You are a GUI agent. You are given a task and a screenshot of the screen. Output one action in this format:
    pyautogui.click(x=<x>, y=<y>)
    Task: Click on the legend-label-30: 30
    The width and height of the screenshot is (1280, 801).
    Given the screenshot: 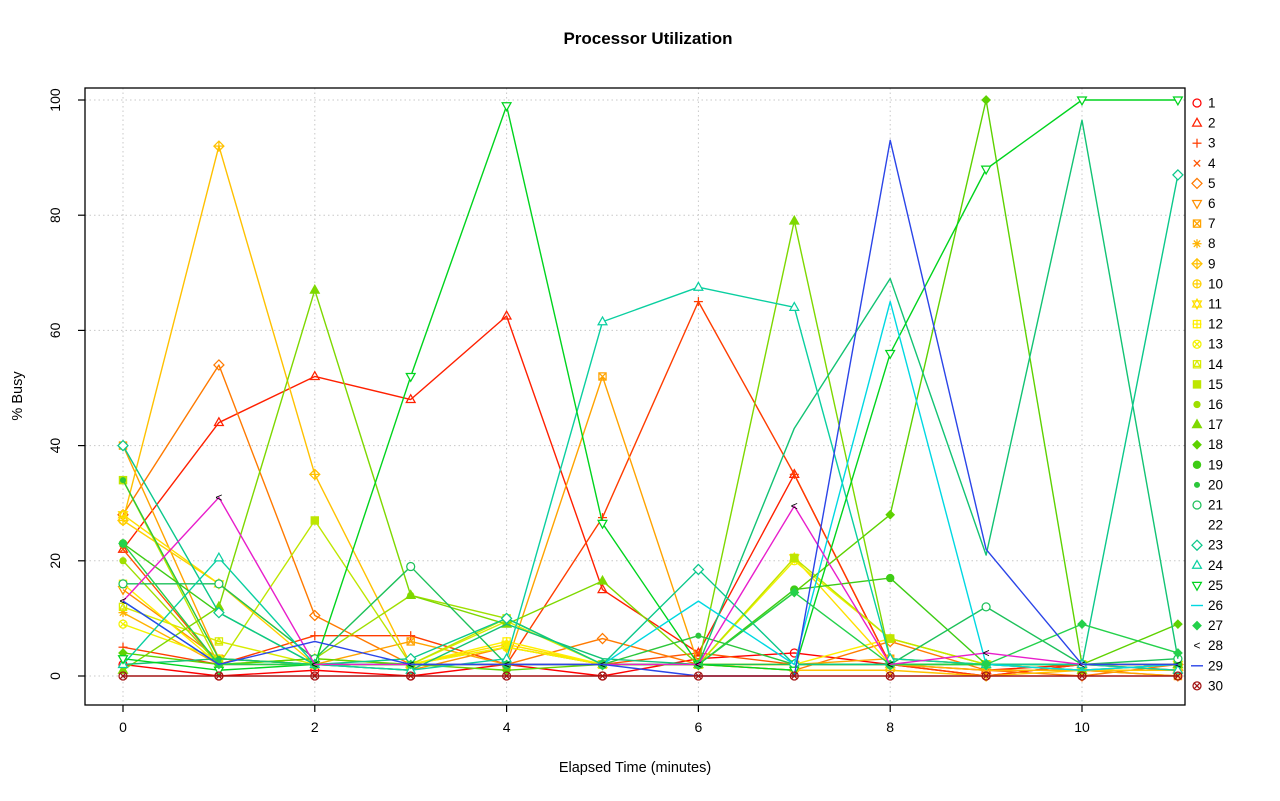 What is the action you would take?
    pyautogui.click(x=1215, y=685)
    